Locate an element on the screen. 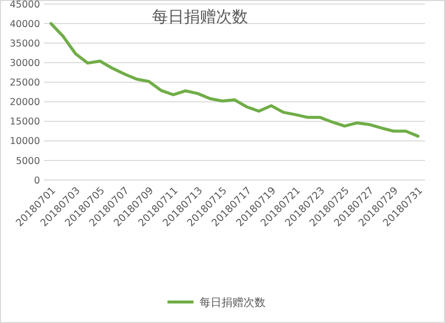 This screenshot has width=445, height=323. y-tick-label: 45000 is located at coordinates (25, 5).